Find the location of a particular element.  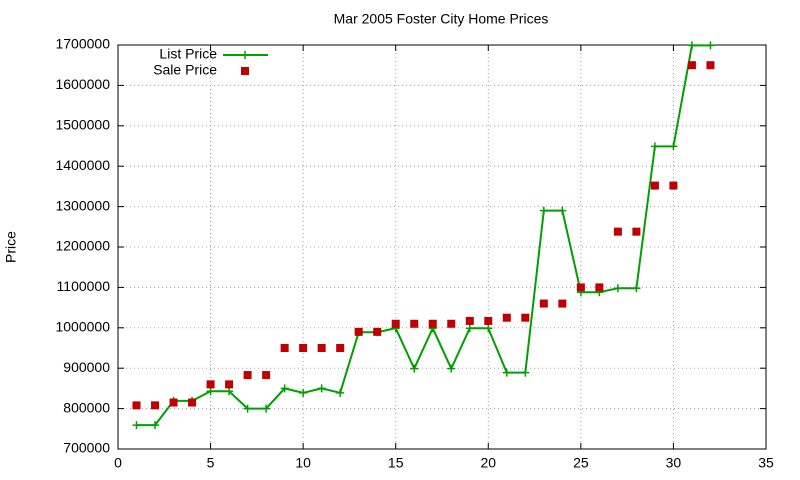

y-tick-label: 1600000 is located at coordinates (82, 84).